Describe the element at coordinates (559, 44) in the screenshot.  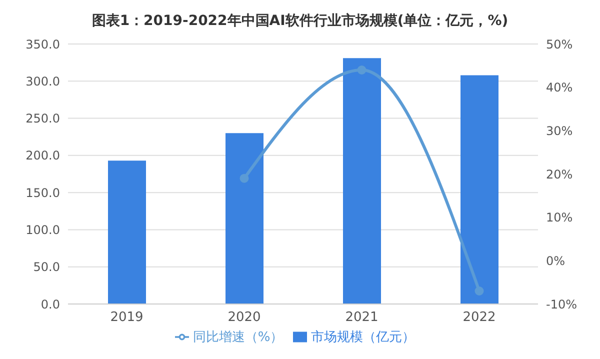
I see `y2-tick-label: 50%` at that location.